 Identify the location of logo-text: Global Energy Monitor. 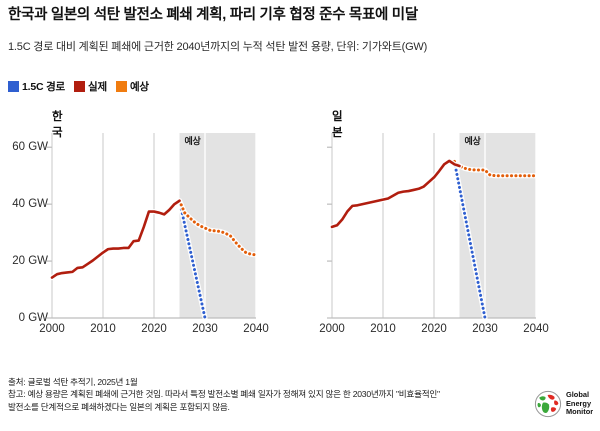
(580, 403).